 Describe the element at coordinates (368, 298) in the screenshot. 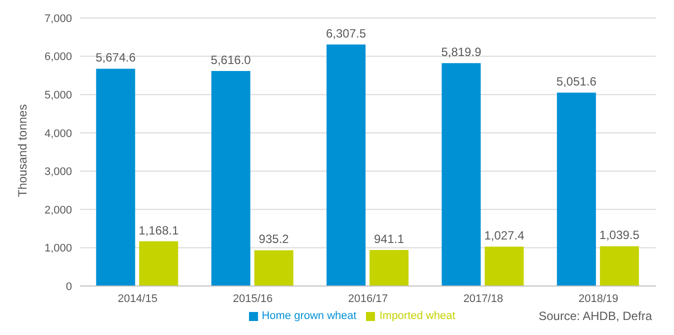

I see `x-tick-label: 2016/17` at that location.